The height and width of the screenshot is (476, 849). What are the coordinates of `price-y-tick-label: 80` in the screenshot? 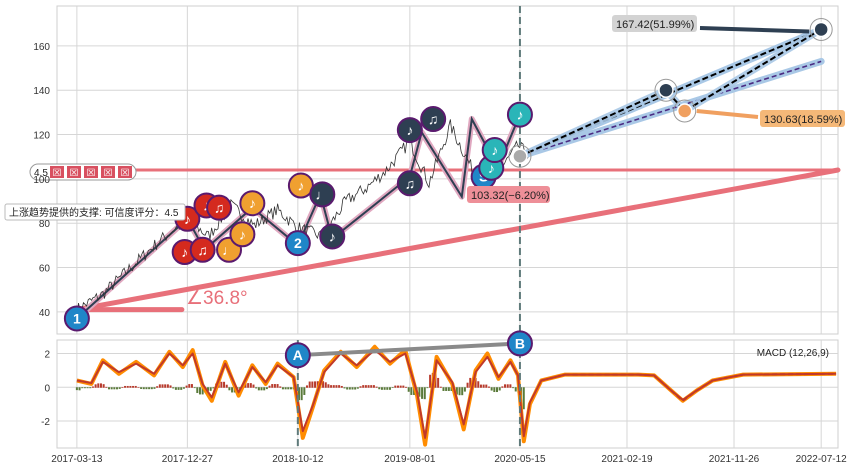 It's located at (45, 224).